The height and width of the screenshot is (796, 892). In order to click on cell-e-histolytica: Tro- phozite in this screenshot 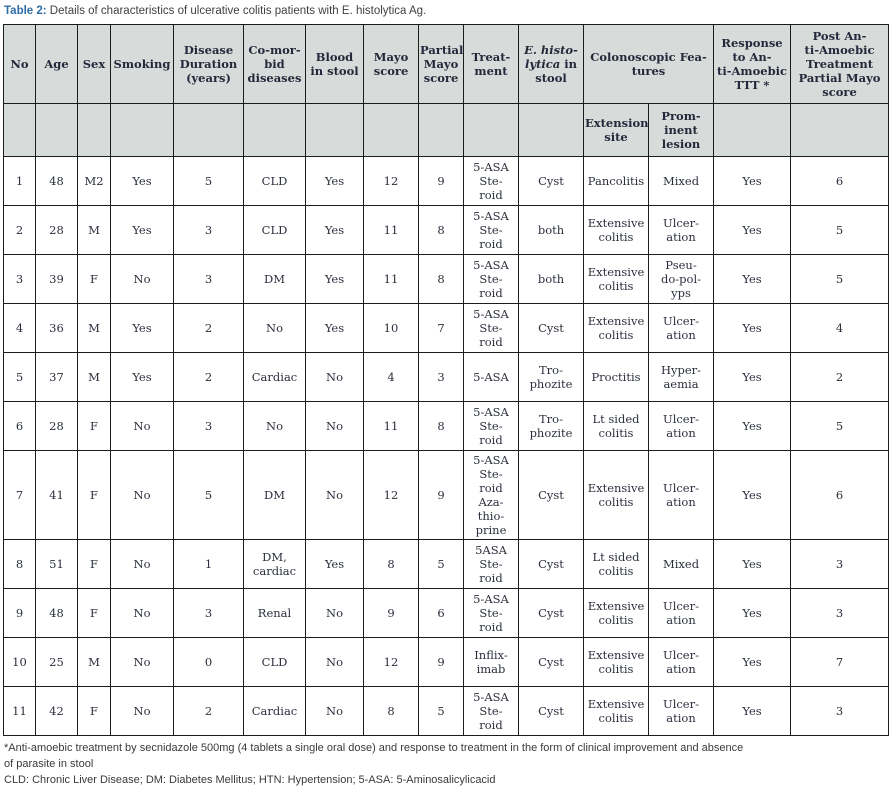, I will do `click(551, 376)`.